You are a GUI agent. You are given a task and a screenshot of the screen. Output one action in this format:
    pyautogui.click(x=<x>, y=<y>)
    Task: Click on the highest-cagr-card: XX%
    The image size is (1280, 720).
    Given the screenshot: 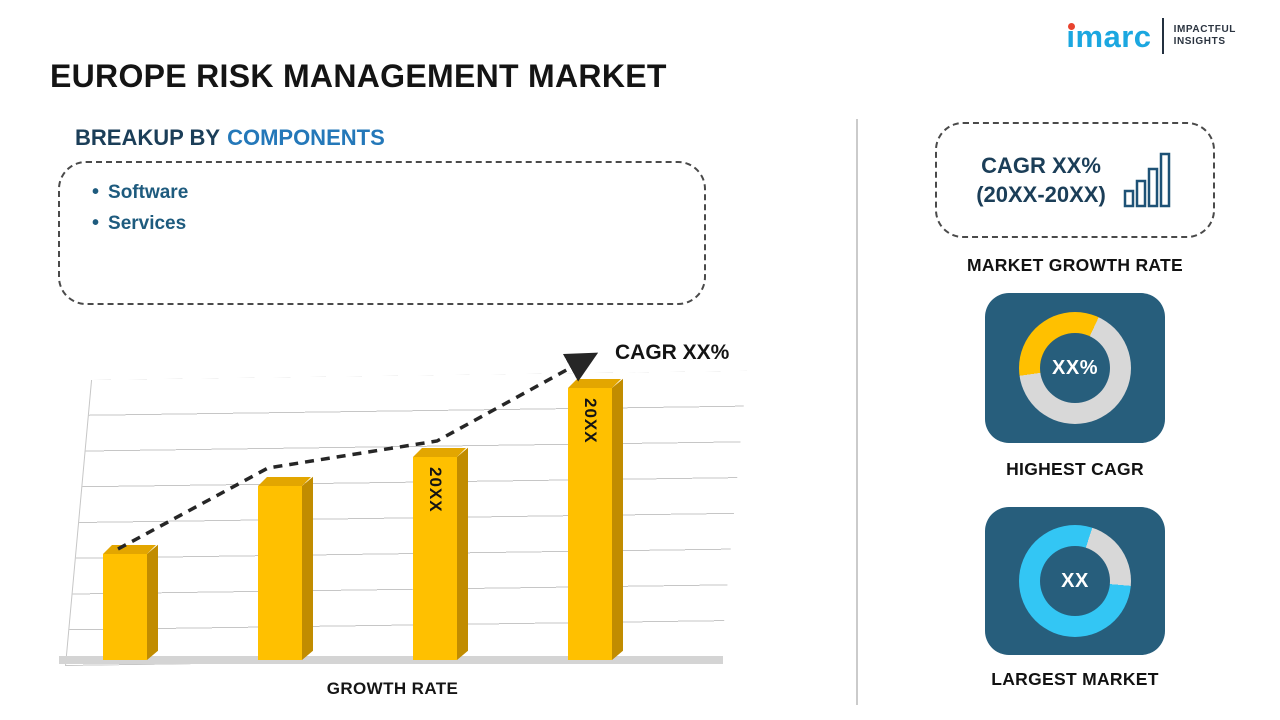 What is the action you would take?
    pyautogui.click(x=1075, y=368)
    